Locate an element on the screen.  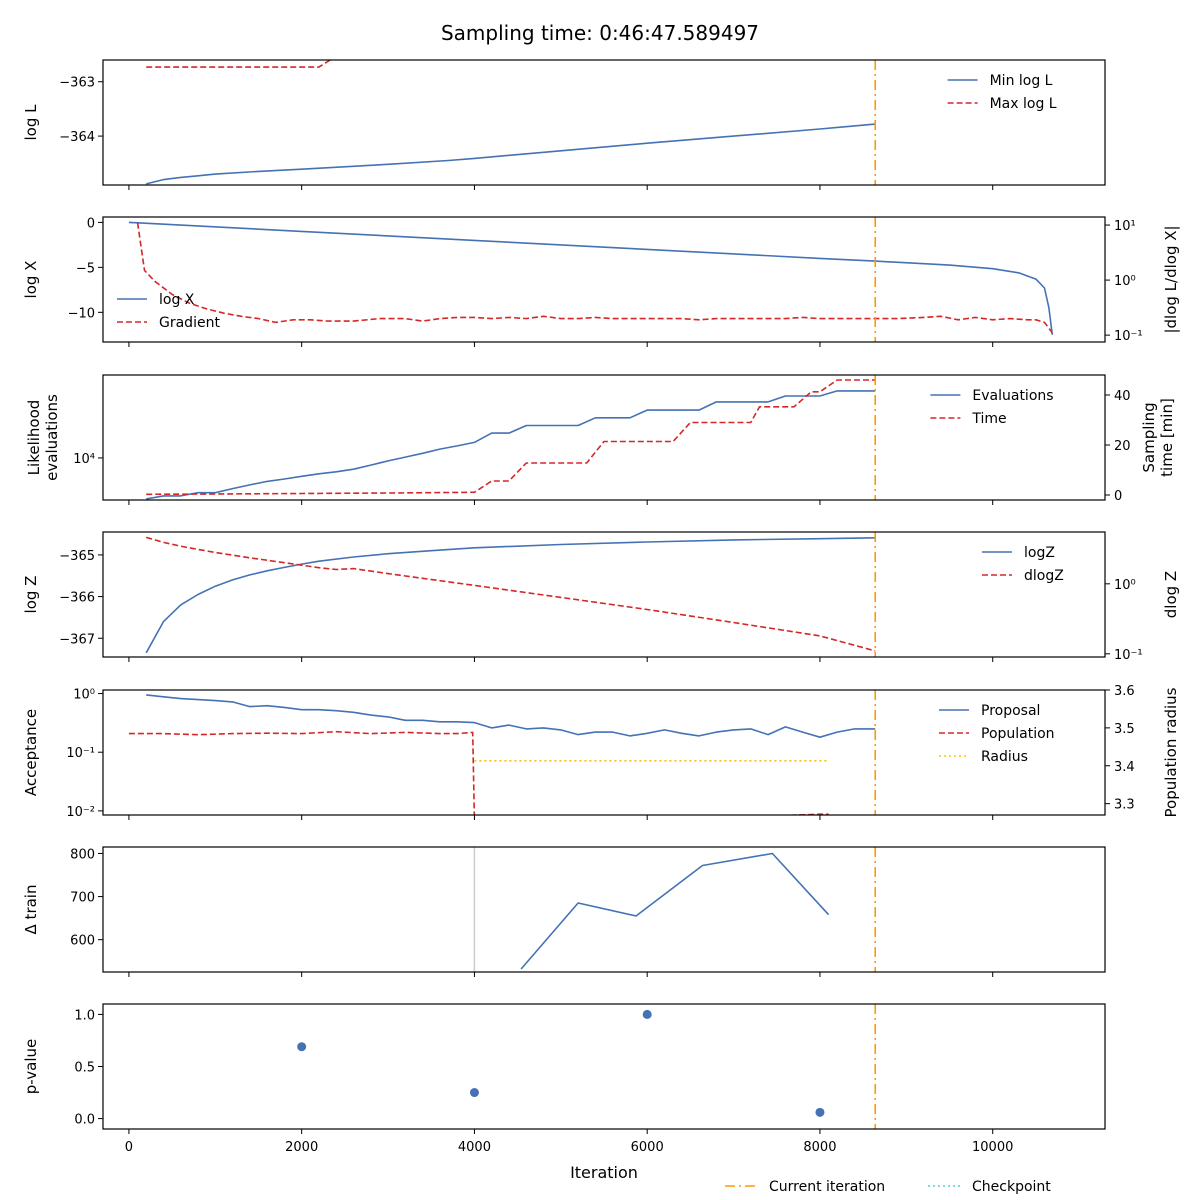
y-axis-label: log L is located at coordinates (31, 122).